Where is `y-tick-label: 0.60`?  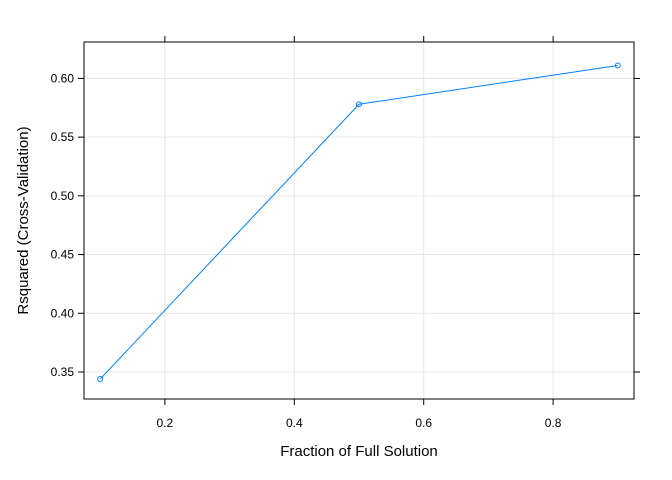 y-tick-label: 0.60 is located at coordinates (63, 78).